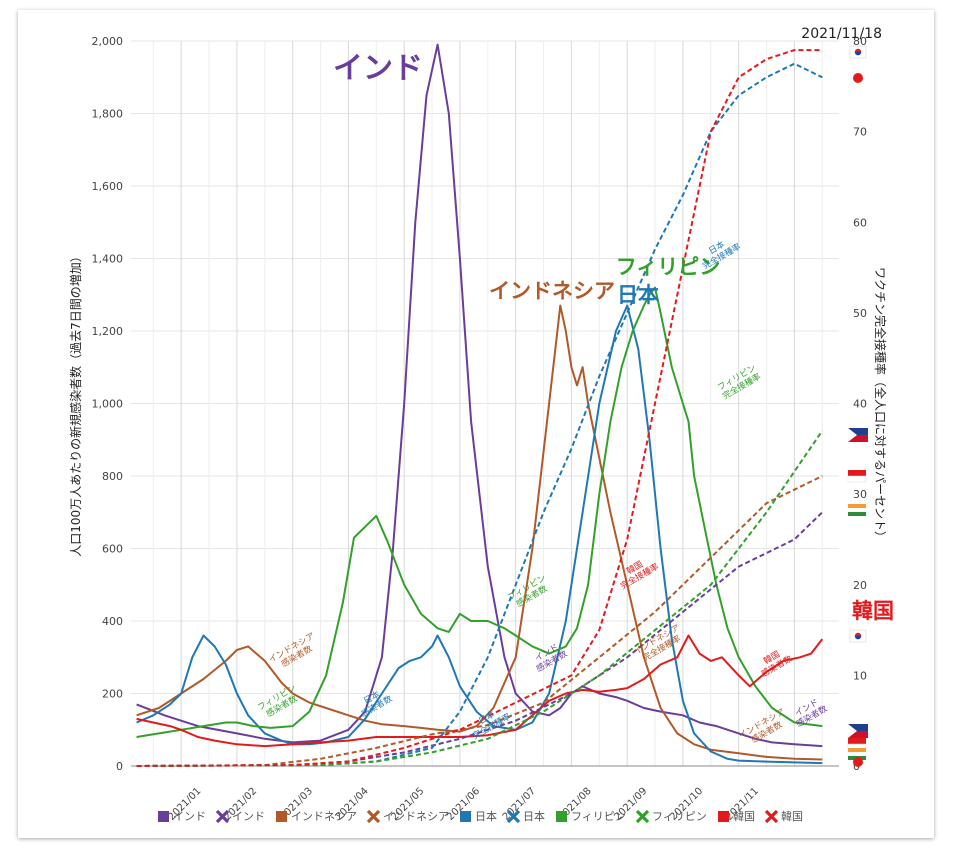 Image resolution: width=971 pixels, height=848 pixels. What do you see at coordinates (112, 549) in the screenshot?
I see `left-tick-label: 600` at bounding box center [112, 549].